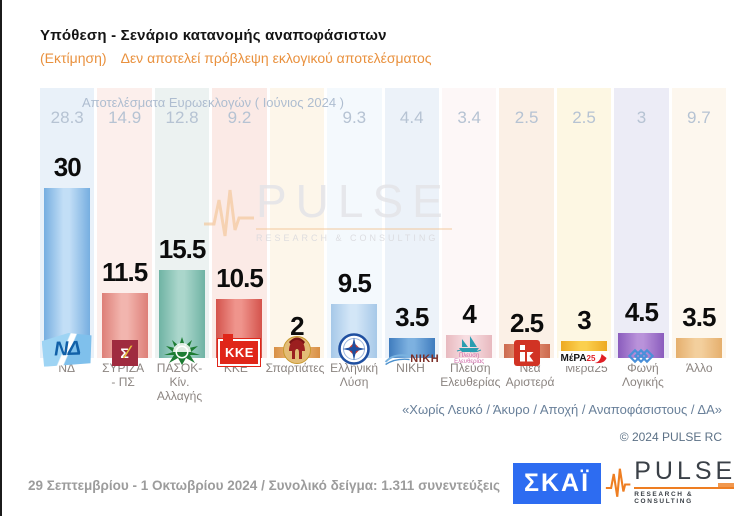 This screenshot has height=516, width=734. I want to click on party-column-12: 9.7 3.5, so click(699, 223).